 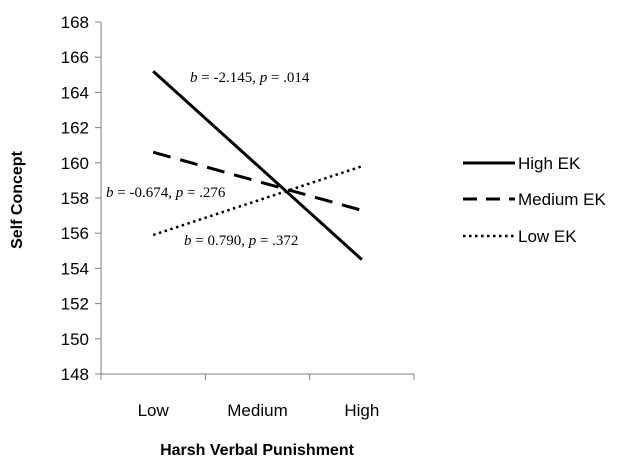 What do you see at coordinates (257, 396) in the screenshot?
I see `x-axis: Low Medium High` at bounding box center [257, 396].